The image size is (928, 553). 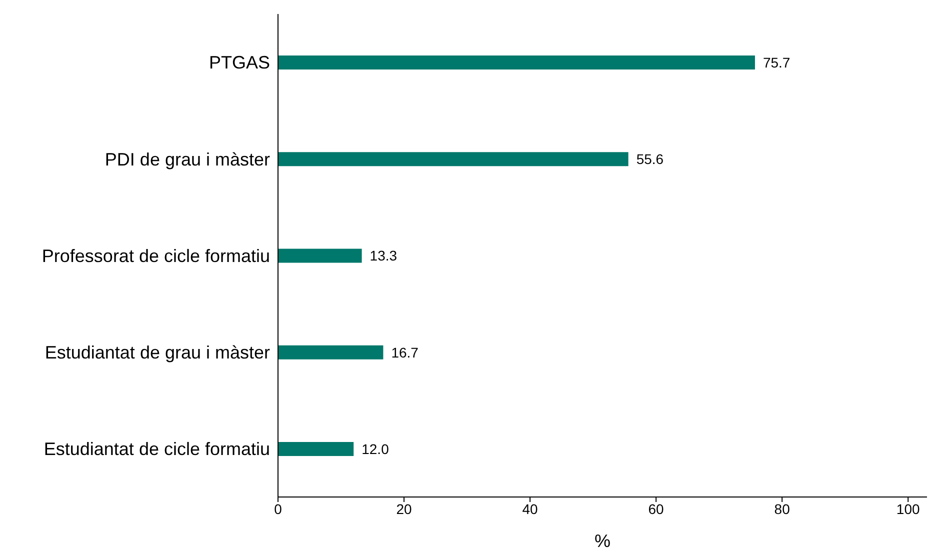 What do you see at coordinates (156, 256) in the screenshot?
I see `y-tick-label: Professorat de cicle formatiu` at bounding box center [156, 256].